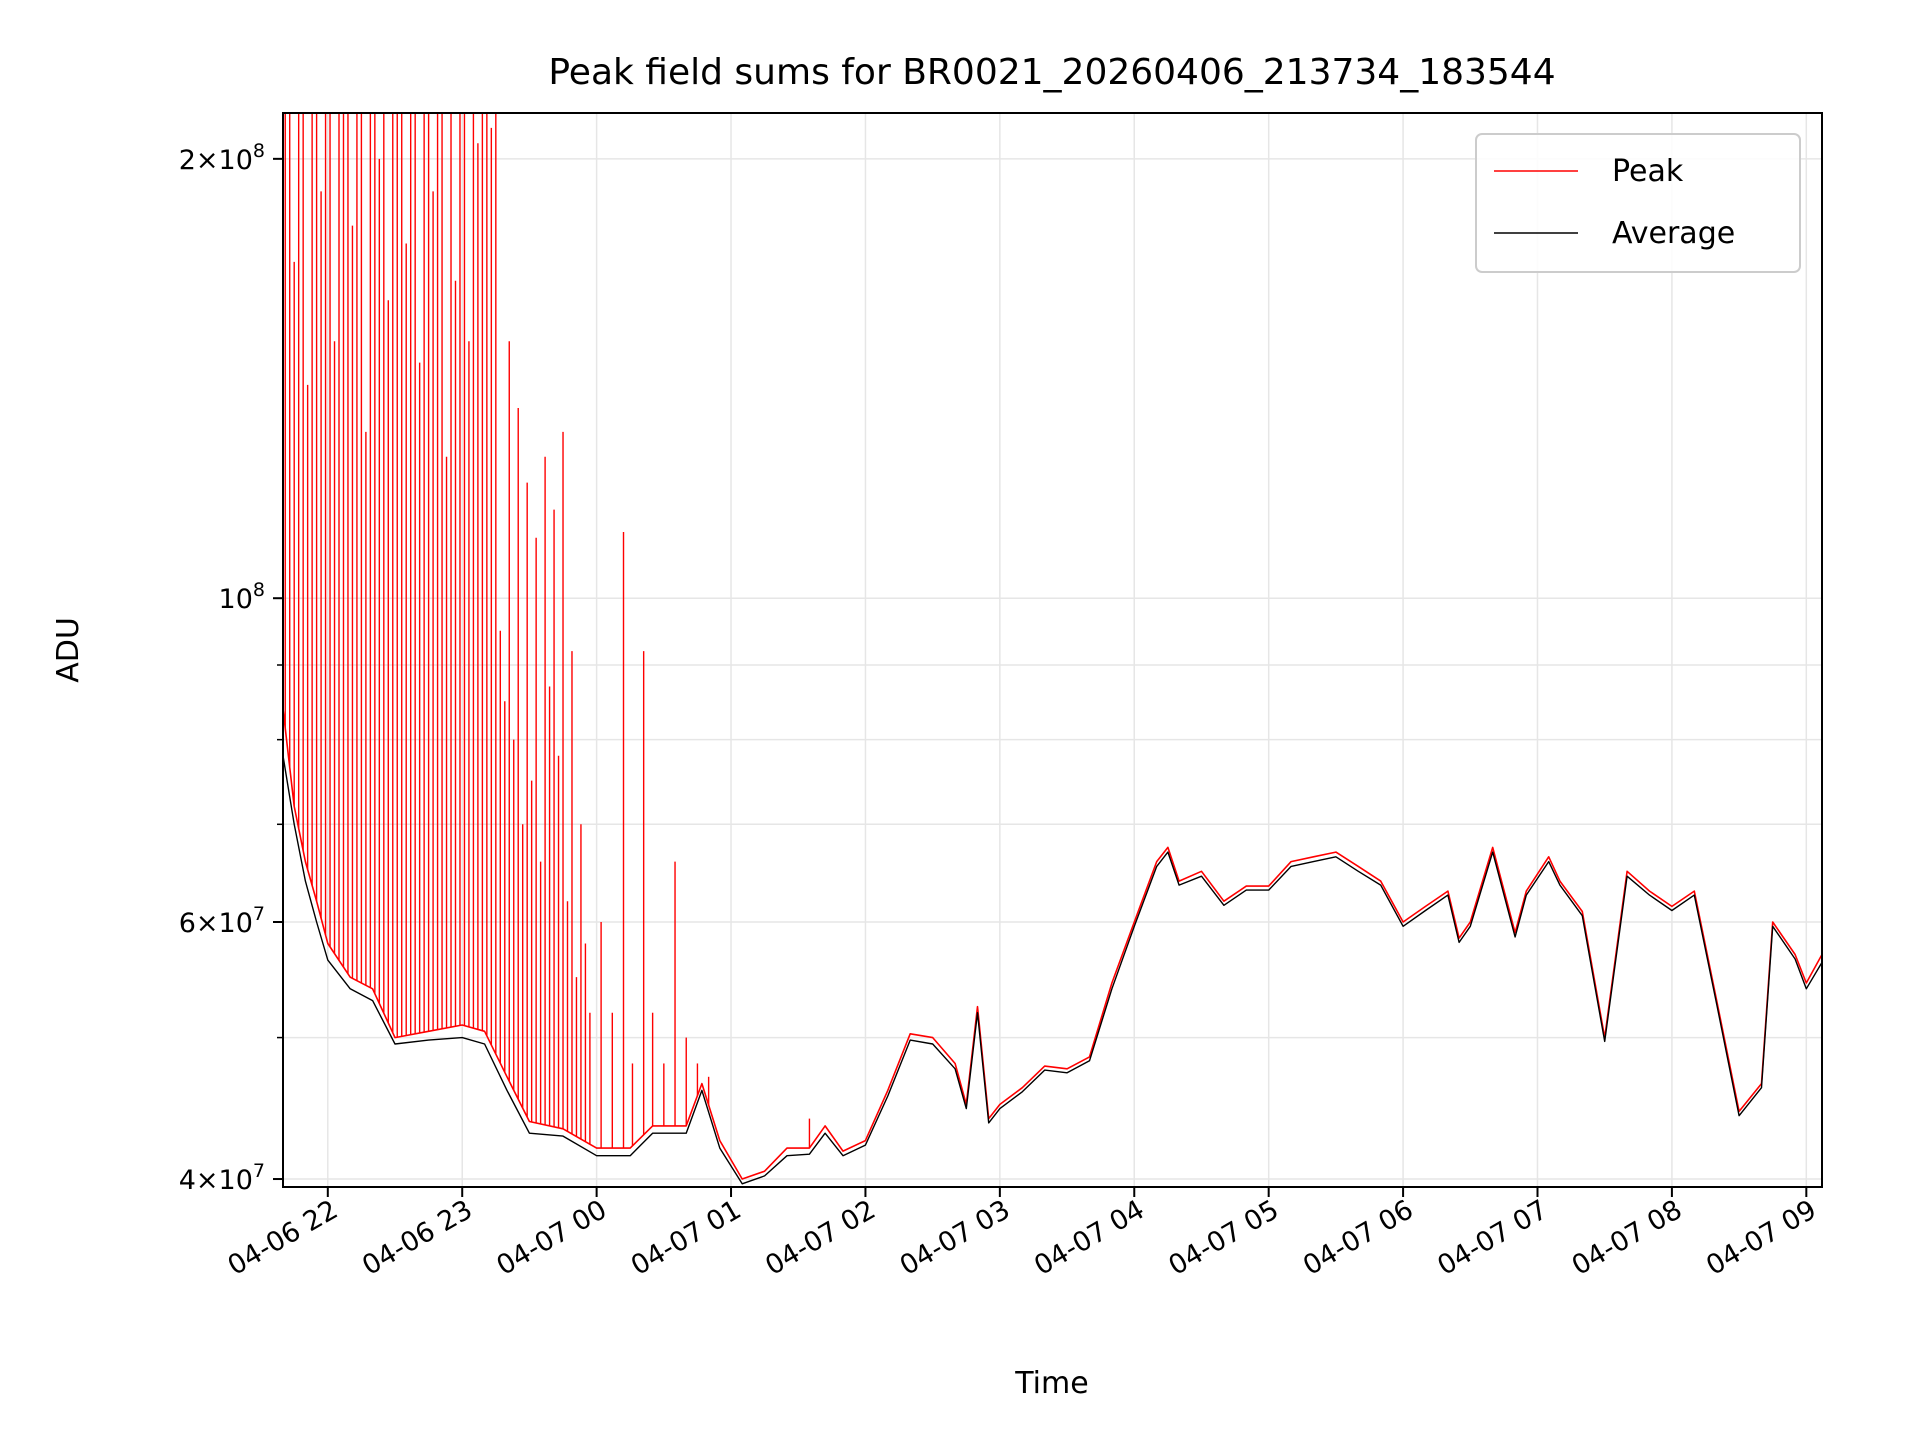 This screenshot has height=1440, width=1920. Describe the element at coordinates (1492, 1238) in the screenshot. I see `x-tick-label: 04-07 07` at that location.